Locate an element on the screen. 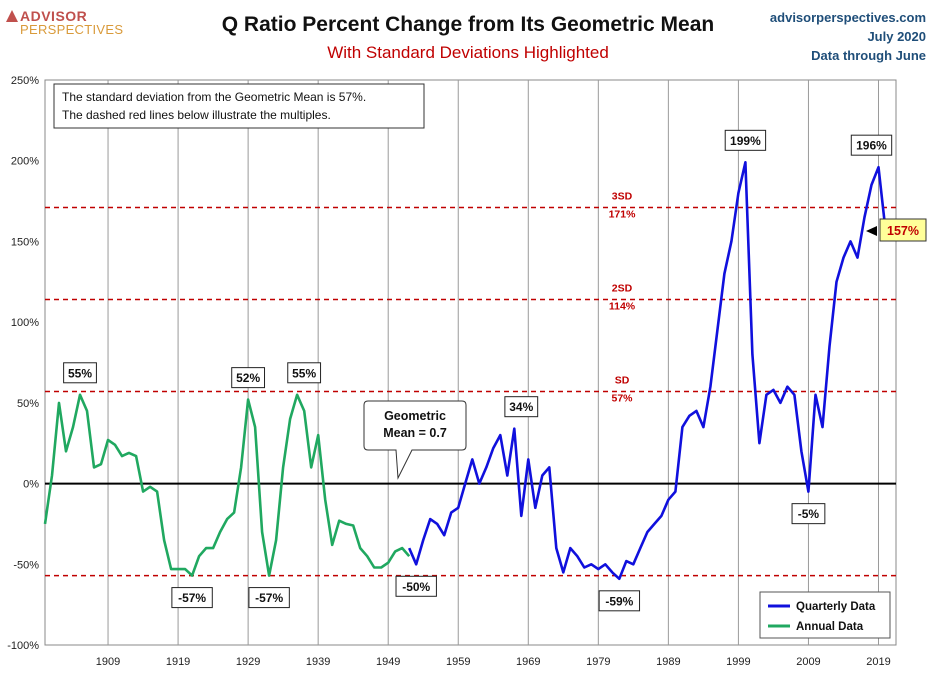 This screenshot has width=936, height=680. legend-label: Quarterly Data is located at coordinates (836, 607).